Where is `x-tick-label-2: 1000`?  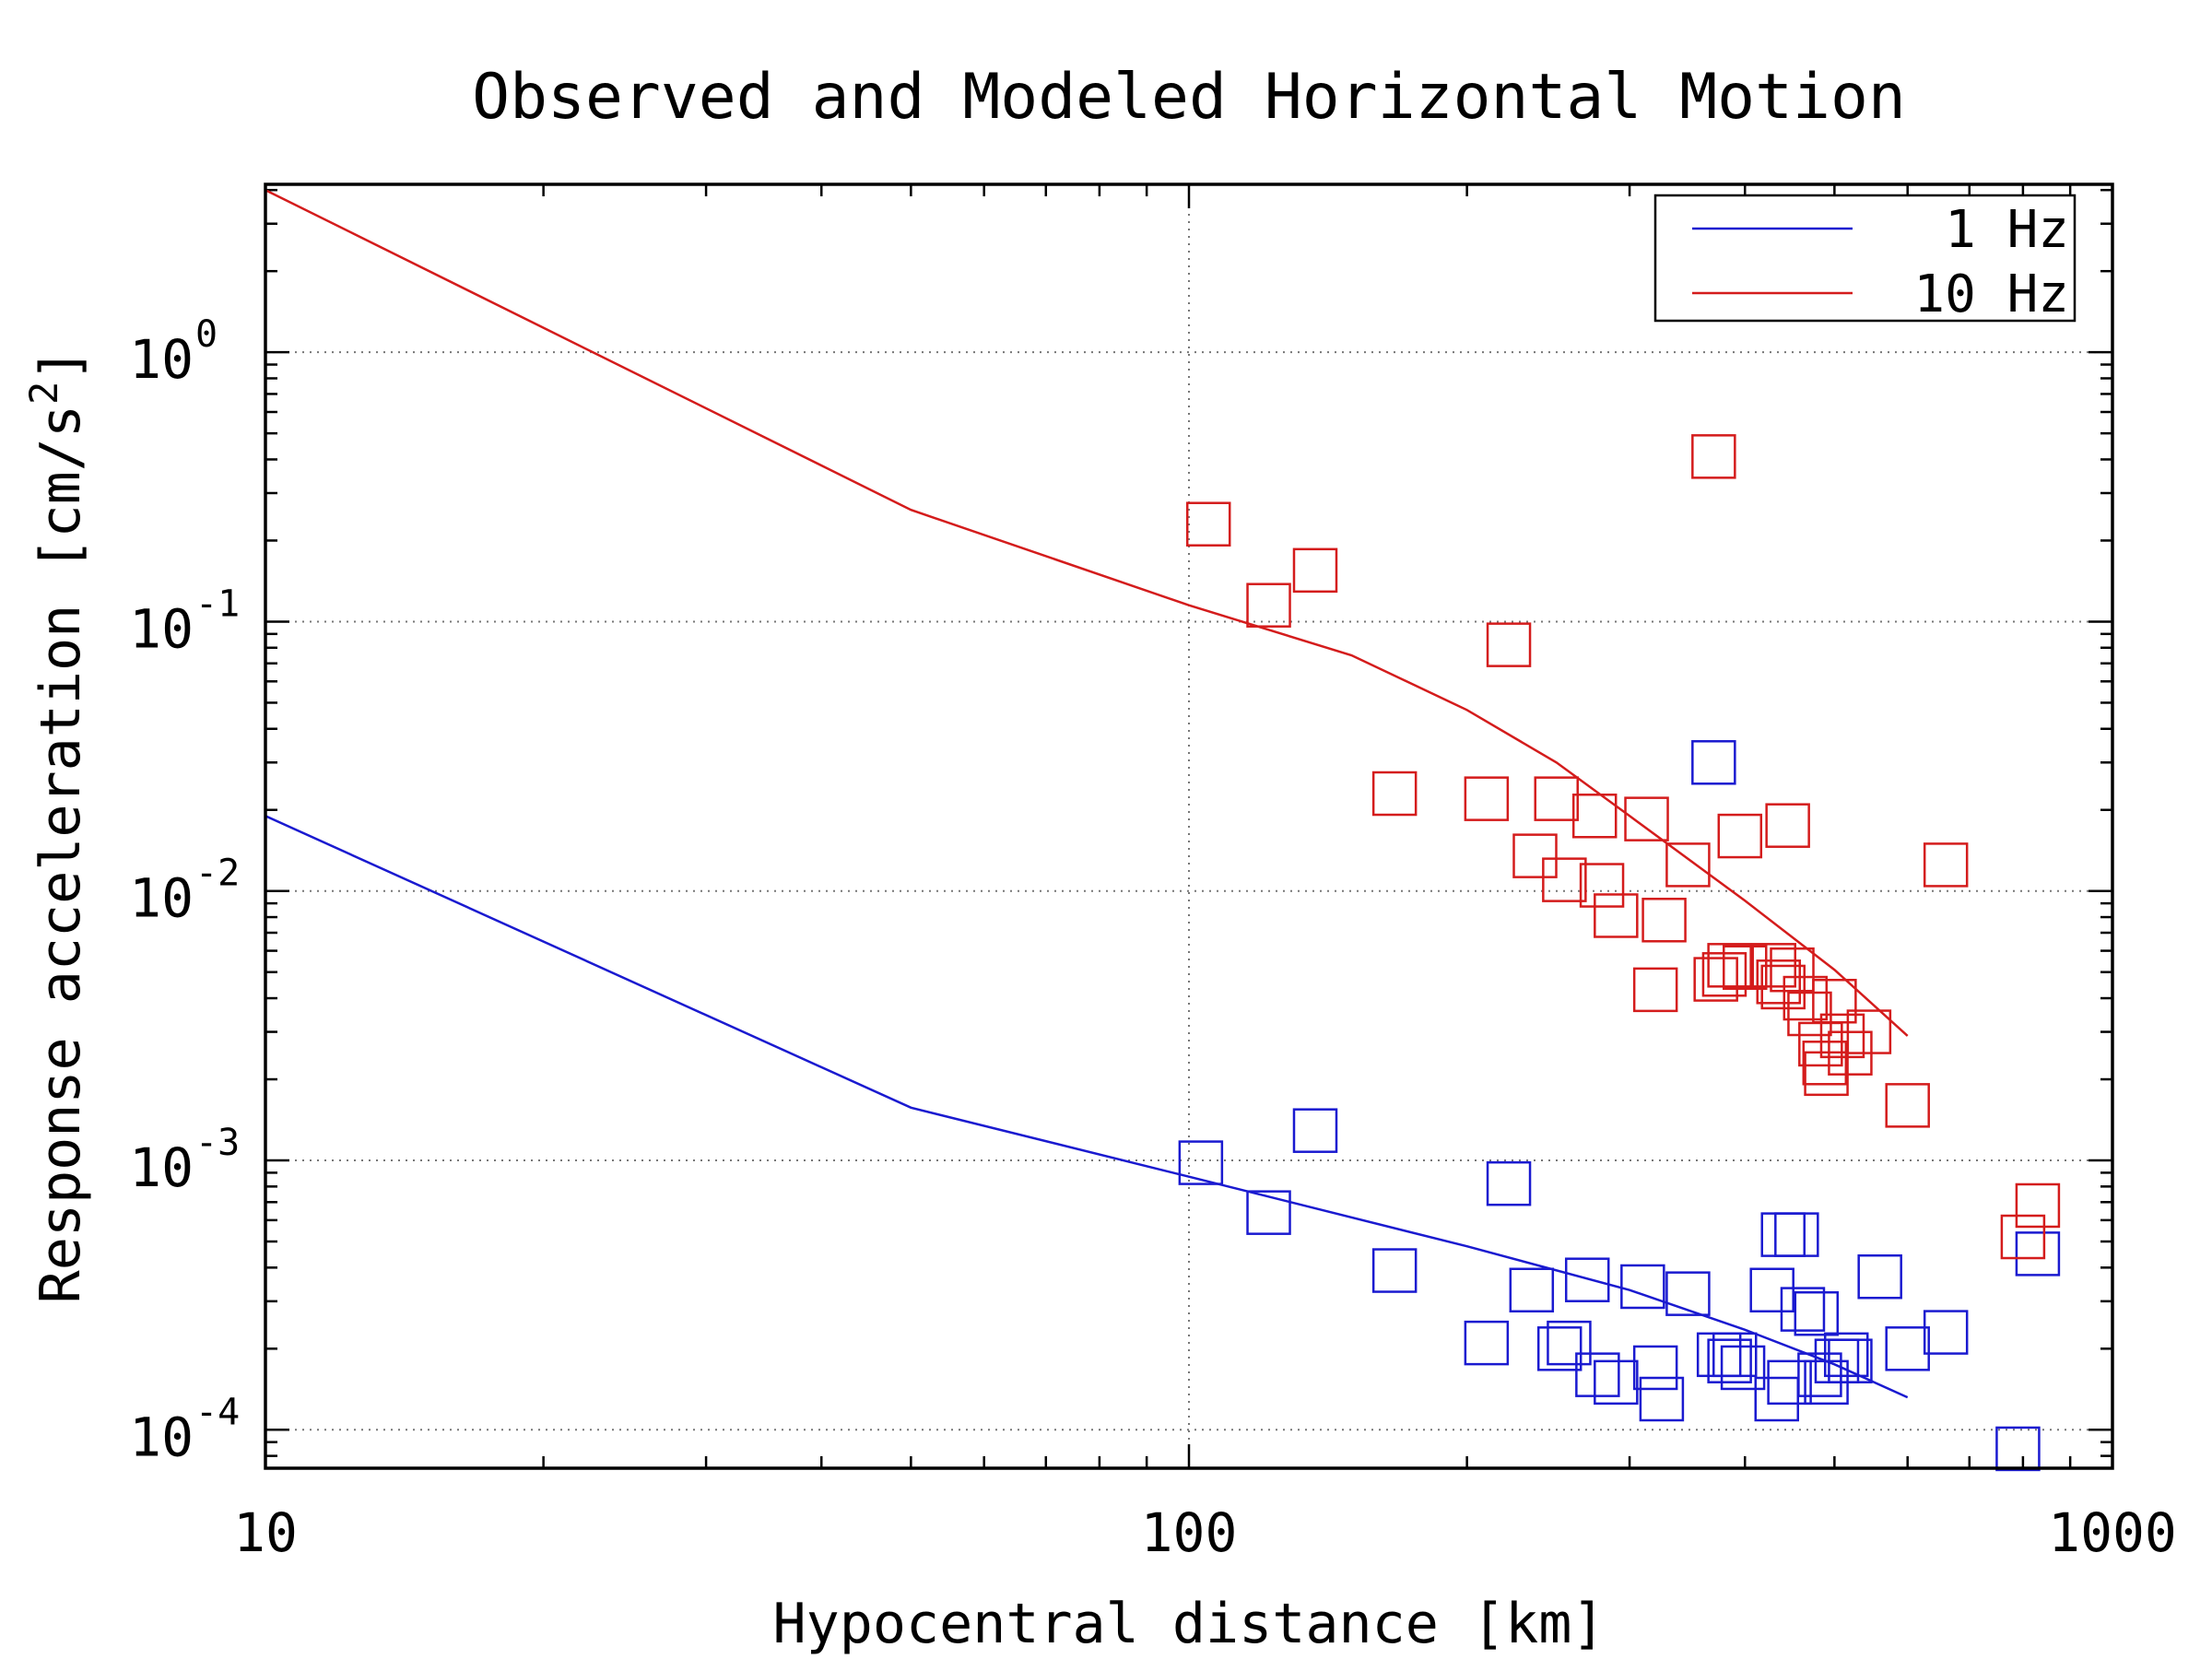
x-tick-label-2: 1000 is located at coordinates (2112, 1532).